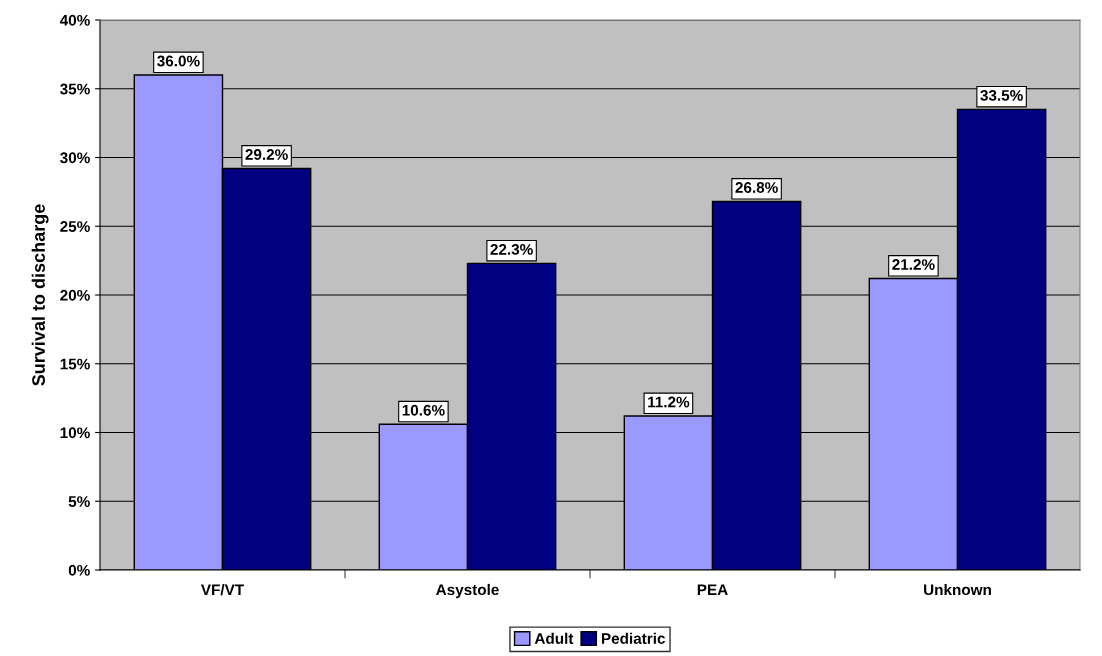 This screenshot has width=1102, height=656. Describe the element at coordinates (633, 638) in the screenshot. I see `legend-label: Pediatric` at that location.